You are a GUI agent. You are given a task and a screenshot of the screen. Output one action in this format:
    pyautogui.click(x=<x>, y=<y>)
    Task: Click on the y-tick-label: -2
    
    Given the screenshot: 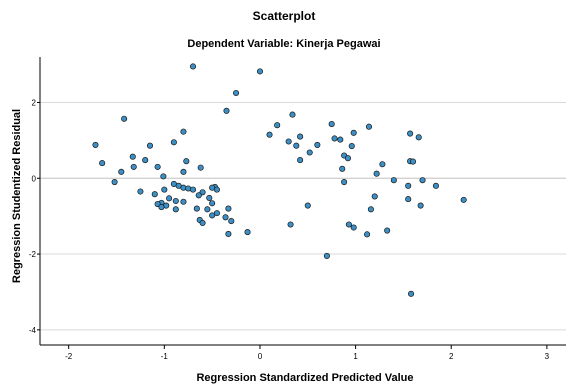 What is the action you would take?
    pyautogui.click(x=33, y=254)
    